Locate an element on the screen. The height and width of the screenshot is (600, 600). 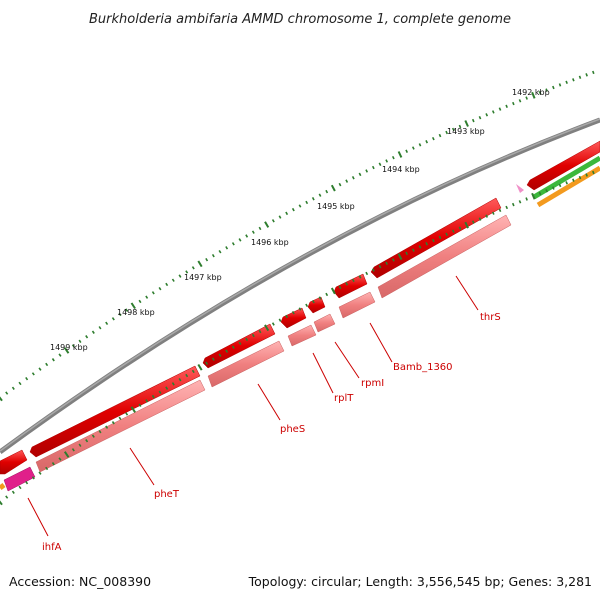
orange-edge-fragment is located at coordinates (3, 486).